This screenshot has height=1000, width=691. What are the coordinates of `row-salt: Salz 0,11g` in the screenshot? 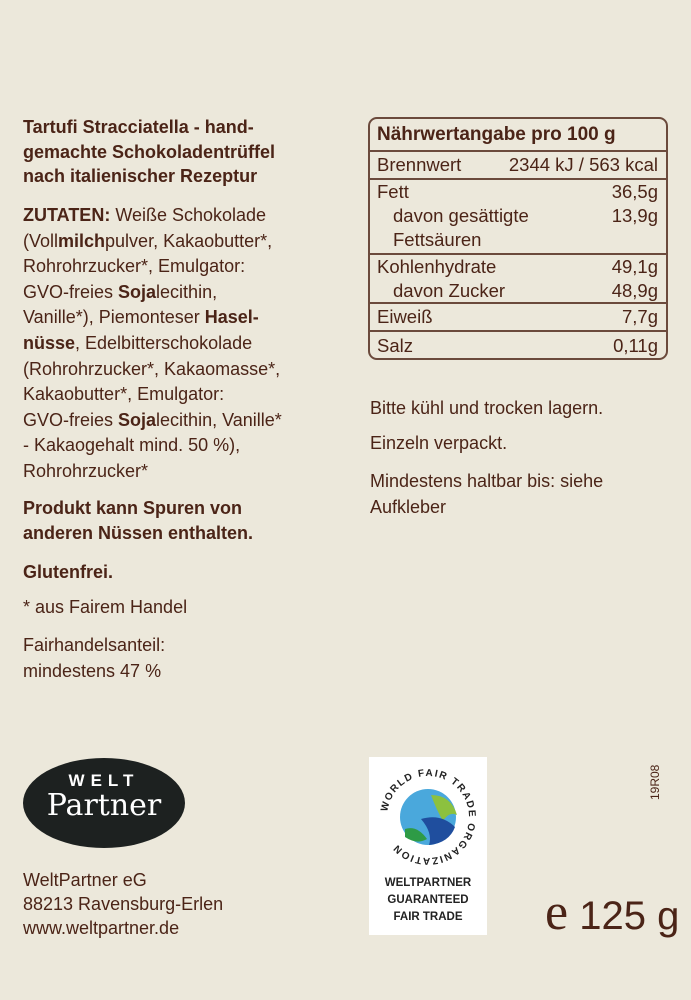 It's located at (518, 344).